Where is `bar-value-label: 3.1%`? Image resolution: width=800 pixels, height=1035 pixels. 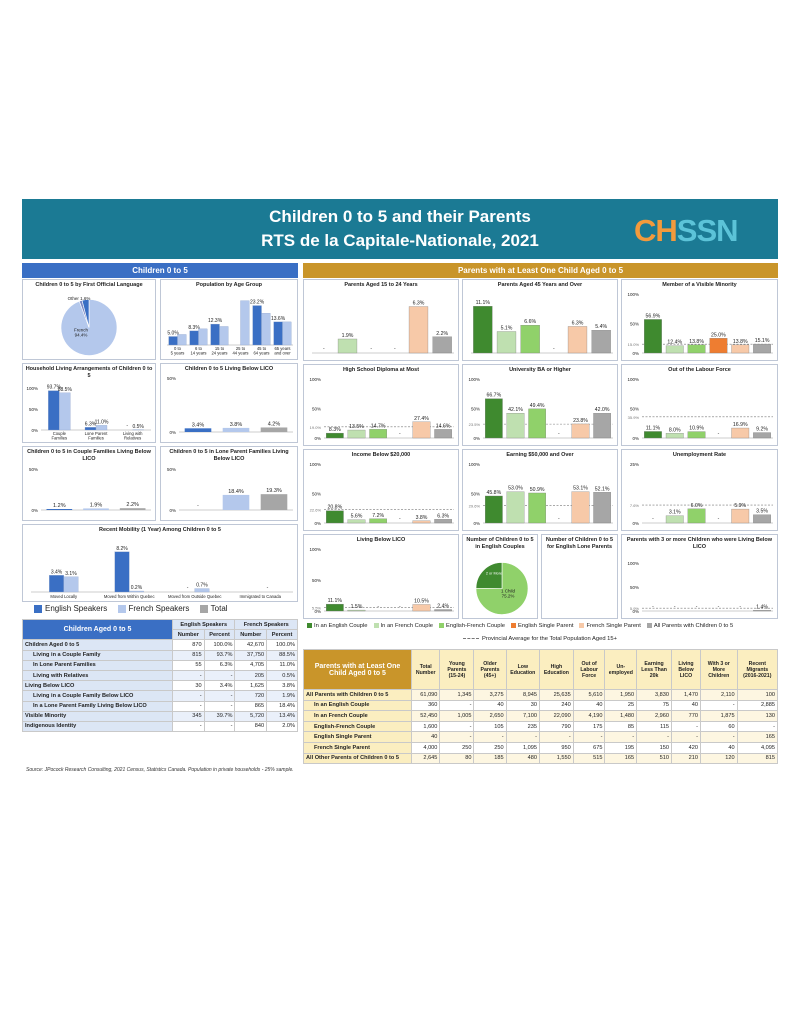 bar-value-label: 3.1% is located at coordinates (71, 574).